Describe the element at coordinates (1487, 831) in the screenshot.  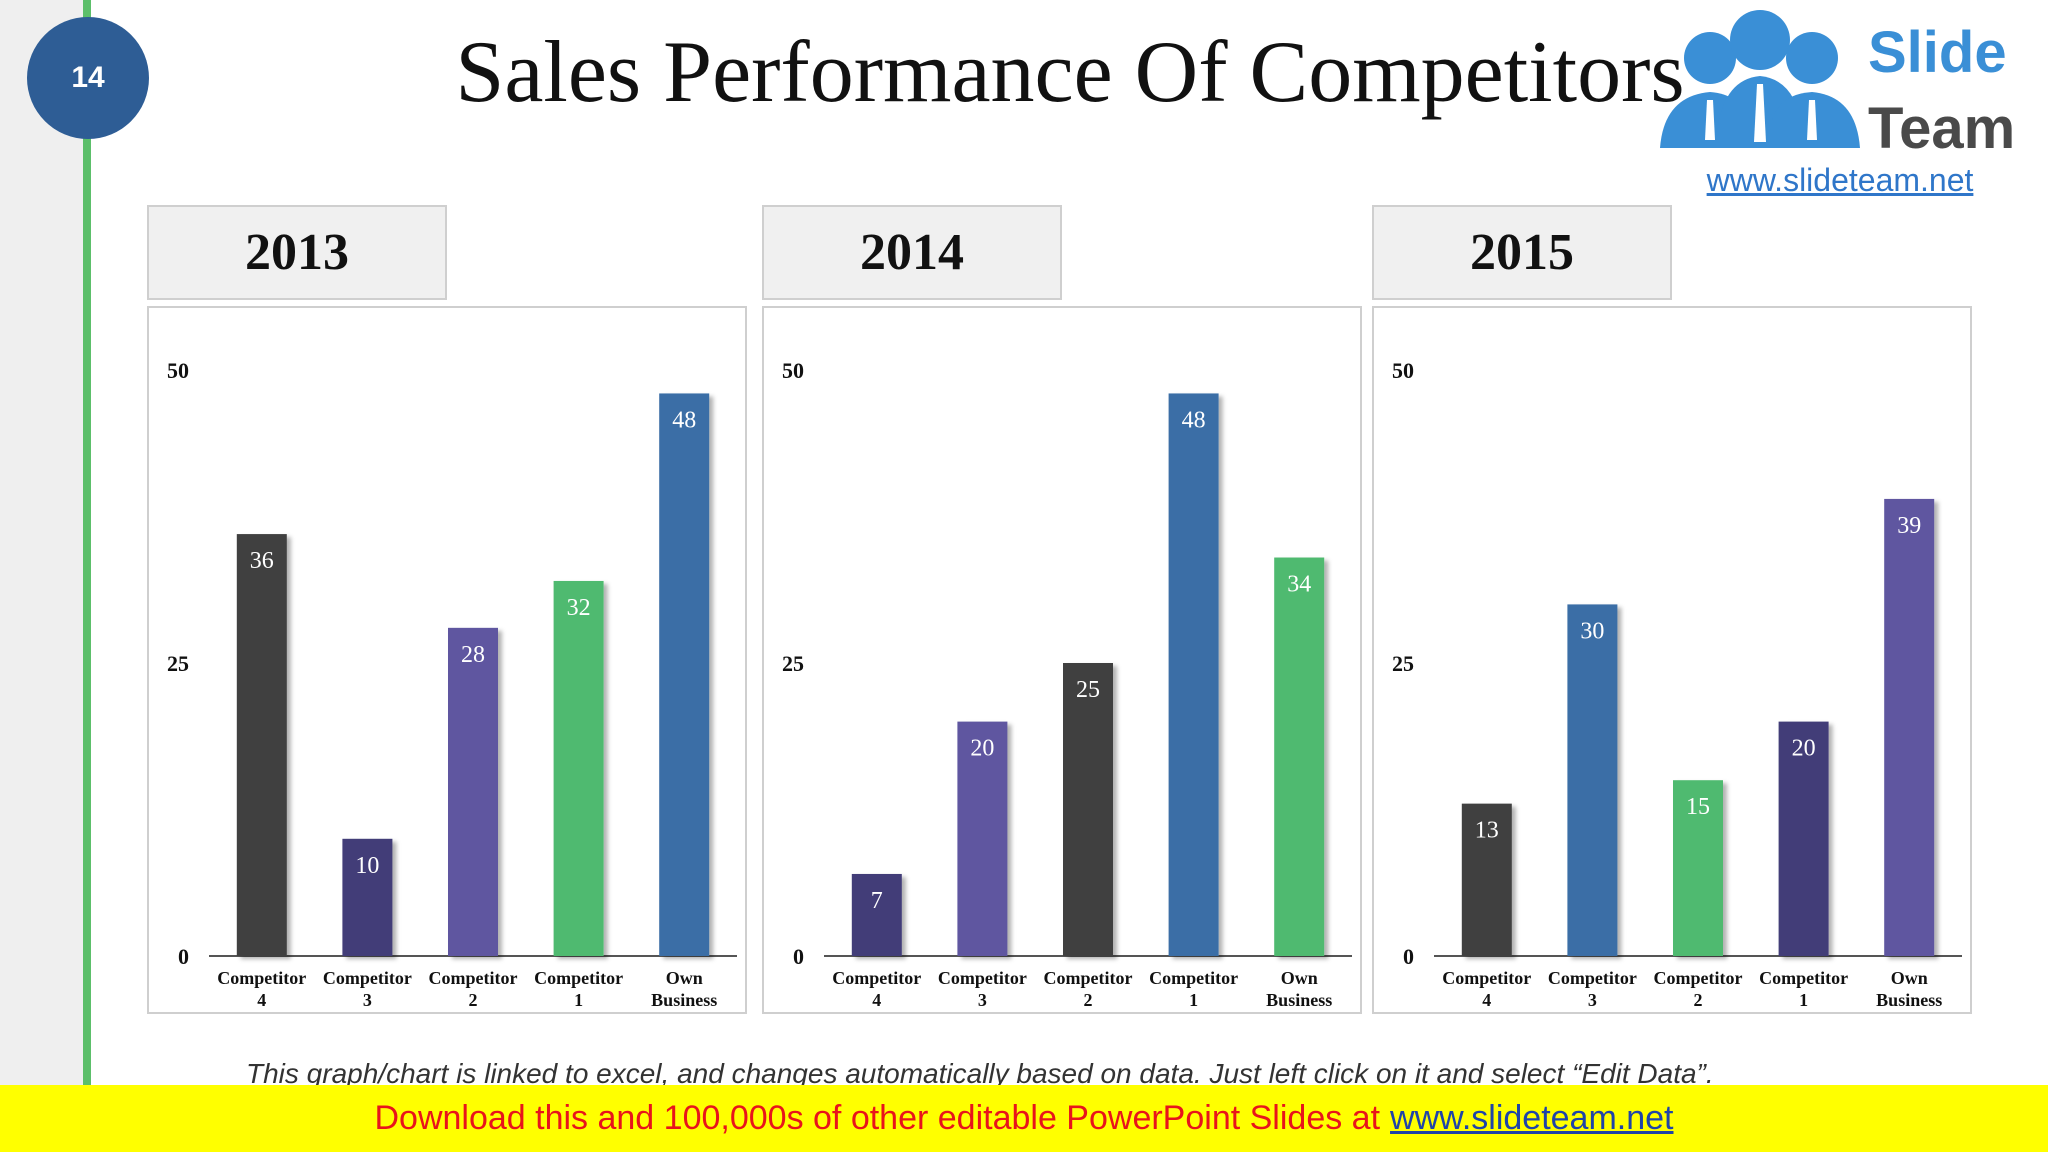
I see `bar-value-label: 13` at that location.